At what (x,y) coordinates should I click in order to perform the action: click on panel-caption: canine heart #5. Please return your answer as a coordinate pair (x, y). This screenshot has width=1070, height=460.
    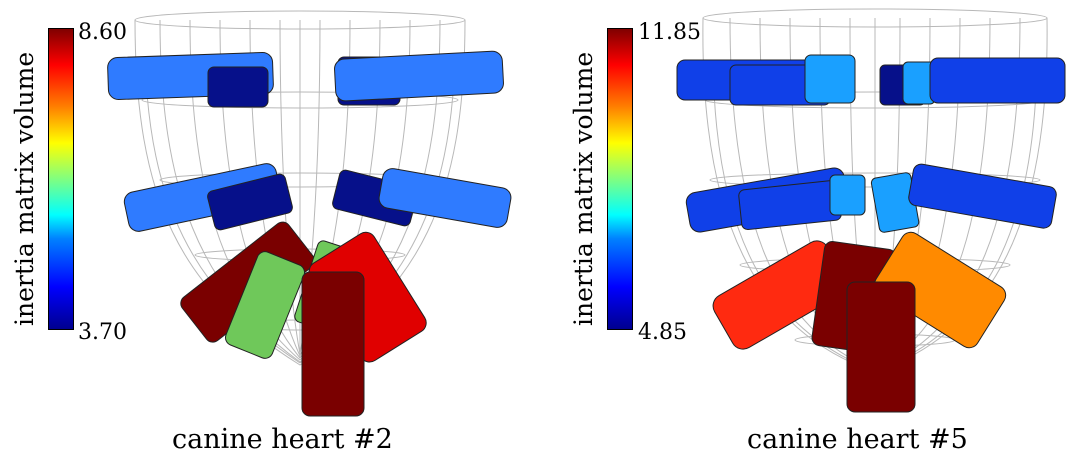
    Looking at the image, I should click on (857, 439).